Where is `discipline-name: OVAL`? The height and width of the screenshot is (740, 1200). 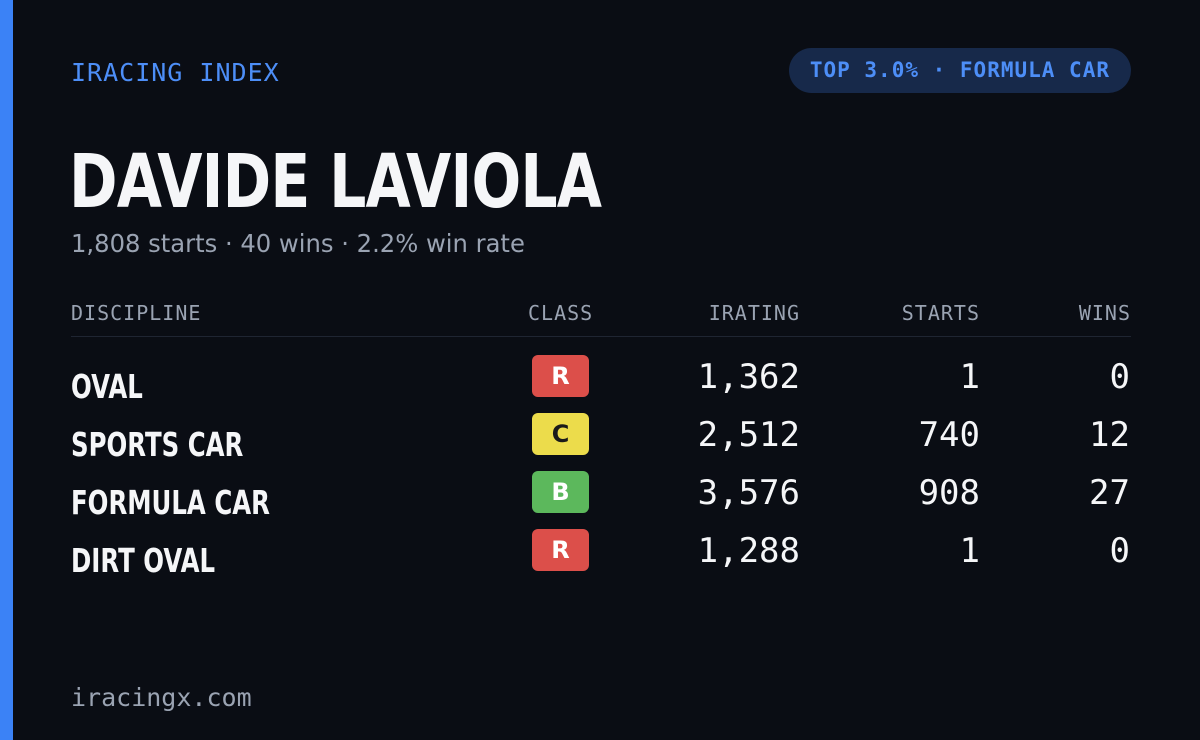 discipline-name: OVAL is located at coordinates (107, 386).